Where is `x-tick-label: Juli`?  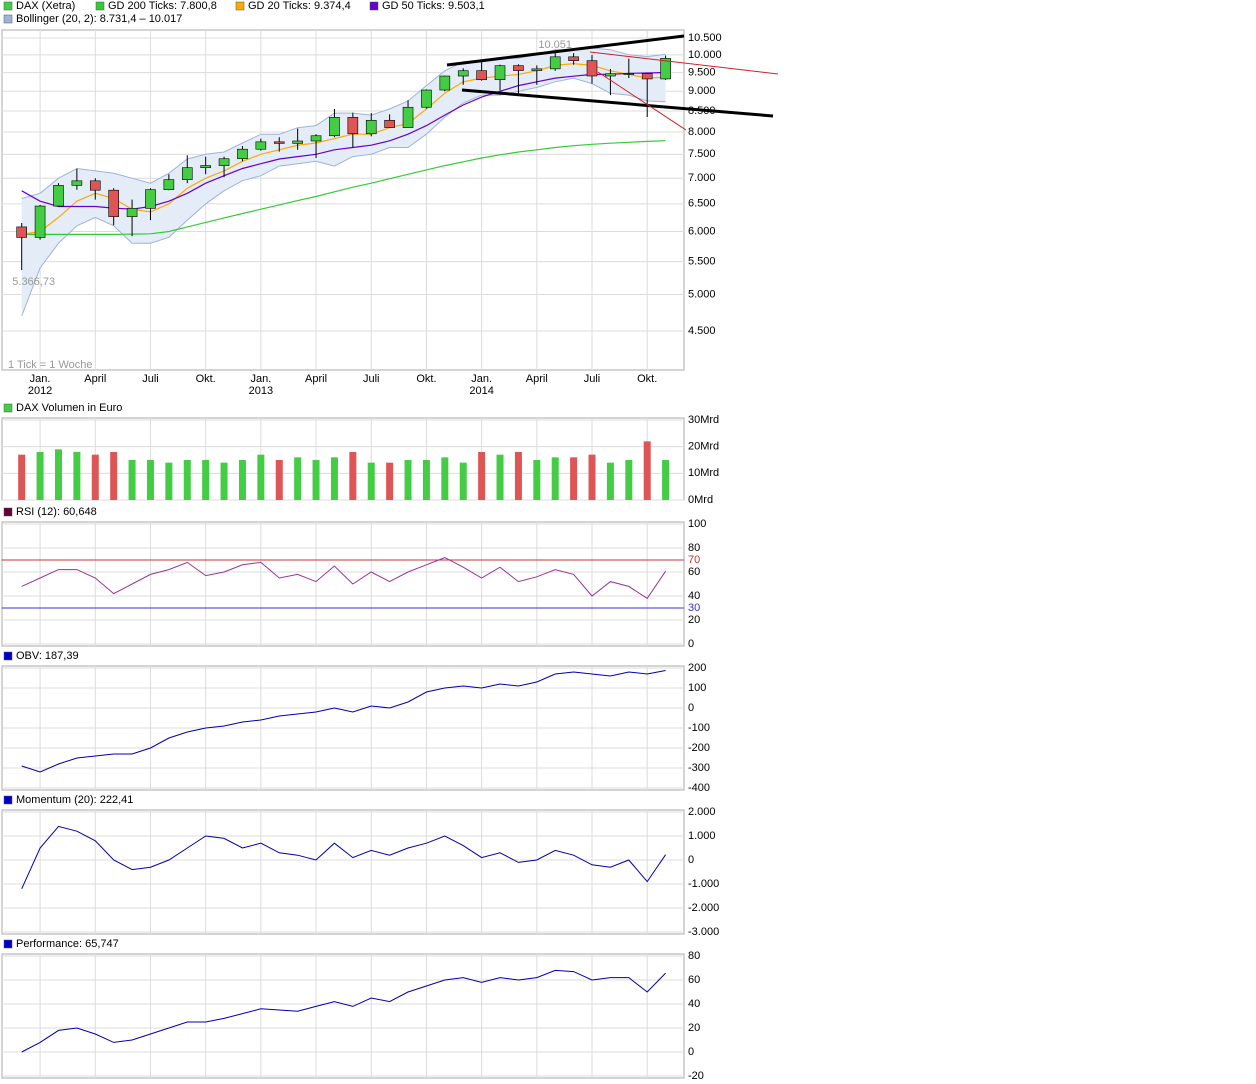
x-tick-label: Juli is located at coordinates (150, 379).